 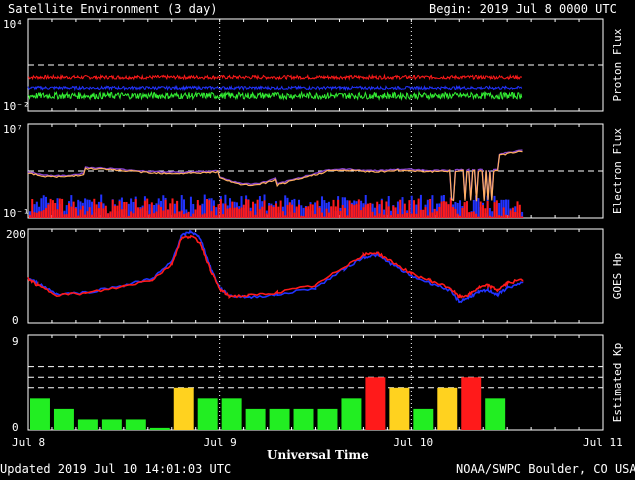 I want to click on begin-time: Begin: 2019 Jul 8 0000 UTC, so click(x=523, y=9).